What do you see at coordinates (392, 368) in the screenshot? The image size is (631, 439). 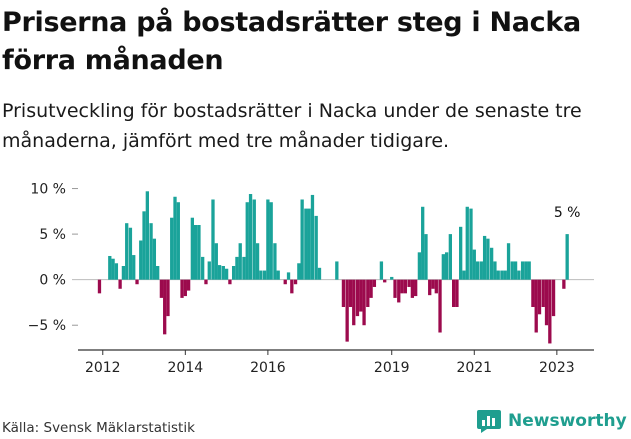 I see `x-tick-label: 2019` at bounding box center [392, 368].